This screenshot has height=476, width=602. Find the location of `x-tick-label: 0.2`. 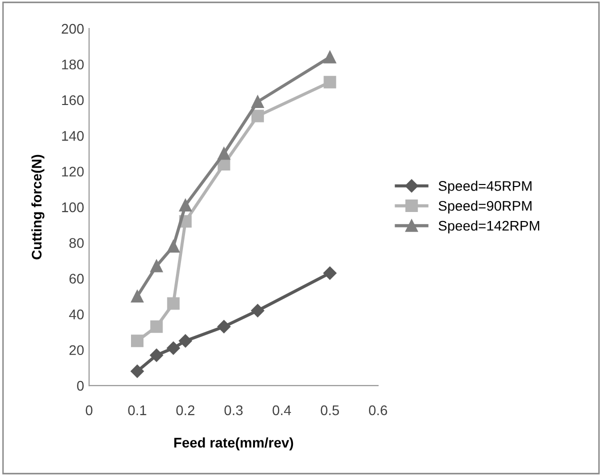

x-tick-label: 0.2 is located at coordinates (185, 410).